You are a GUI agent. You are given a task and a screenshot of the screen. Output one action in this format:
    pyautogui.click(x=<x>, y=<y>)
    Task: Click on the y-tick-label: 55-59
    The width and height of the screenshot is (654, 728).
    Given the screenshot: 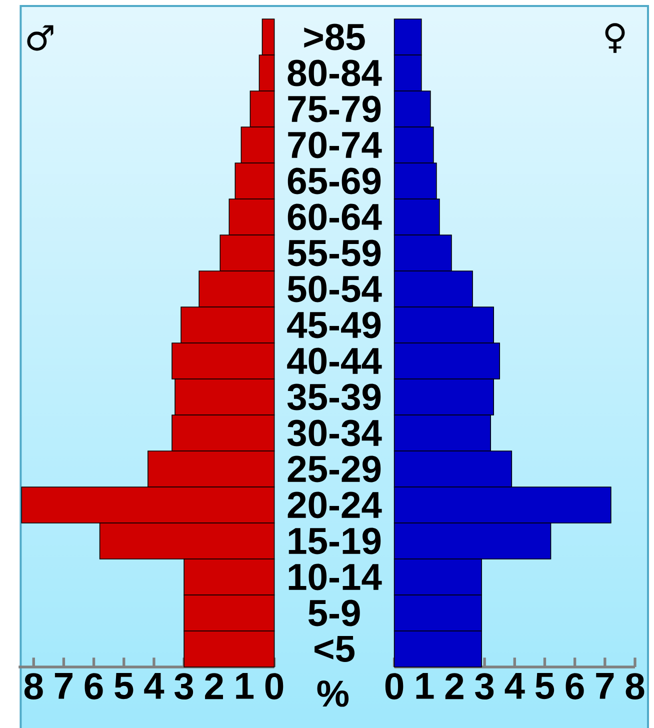 What is the action you would take?
    pyautogui.click(x=334, y=253)
    